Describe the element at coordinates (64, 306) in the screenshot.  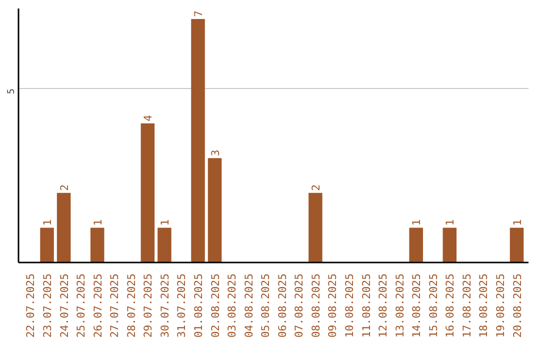
I see `x-tick-label: 24.07.2025` at that location.